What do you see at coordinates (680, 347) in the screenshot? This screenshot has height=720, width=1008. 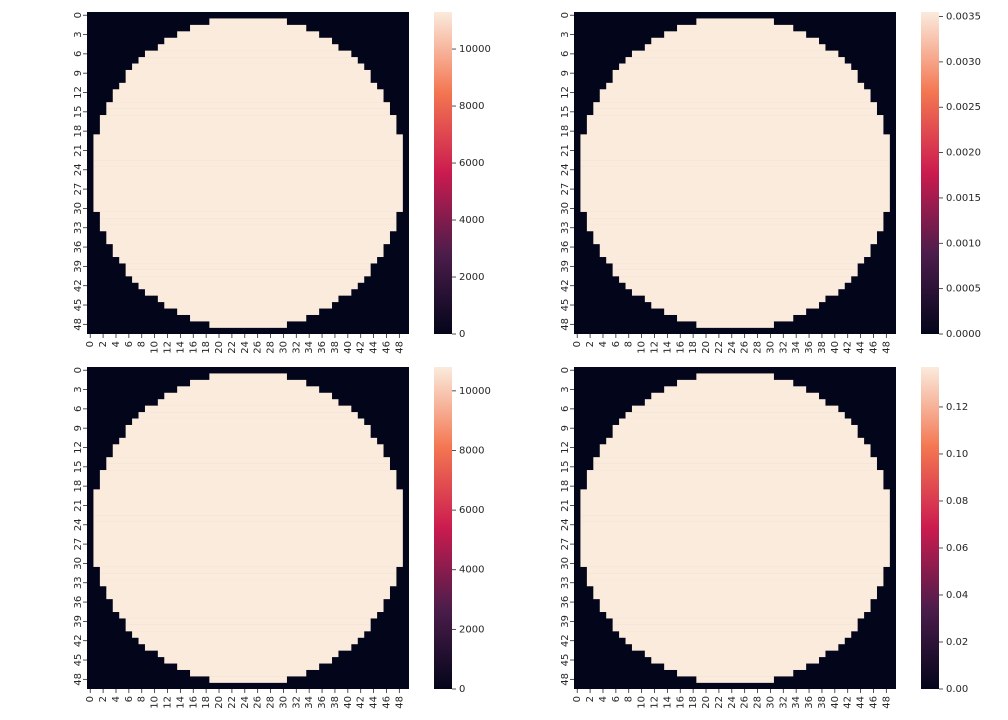 I see `x-tick-label: 16` at bounding box center [680, 347].